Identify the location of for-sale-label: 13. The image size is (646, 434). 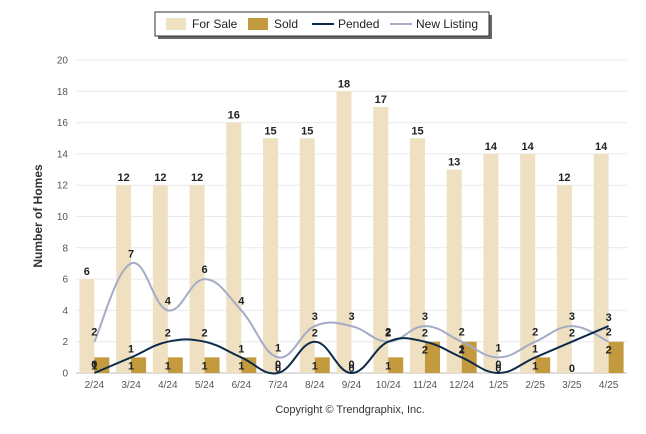
(454, 163).